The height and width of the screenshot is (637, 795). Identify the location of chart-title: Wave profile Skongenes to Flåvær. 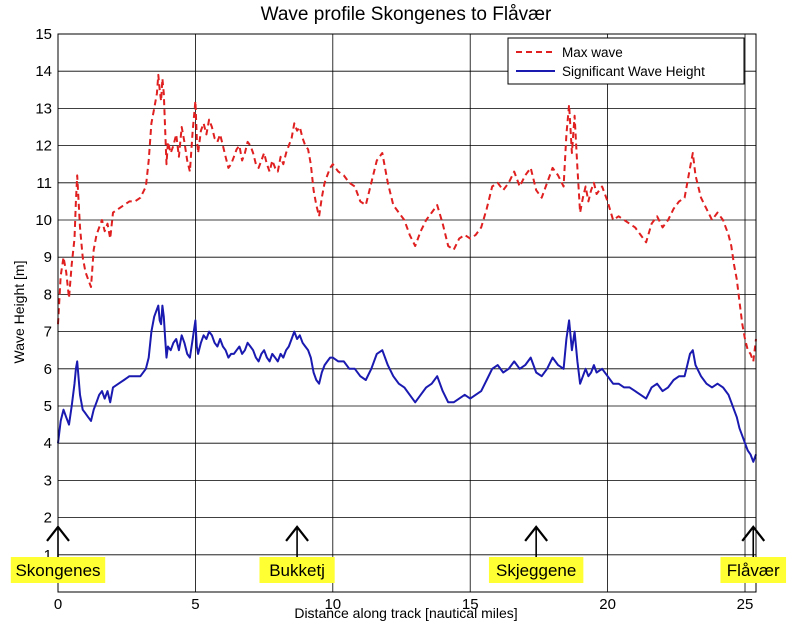
(406, 14).